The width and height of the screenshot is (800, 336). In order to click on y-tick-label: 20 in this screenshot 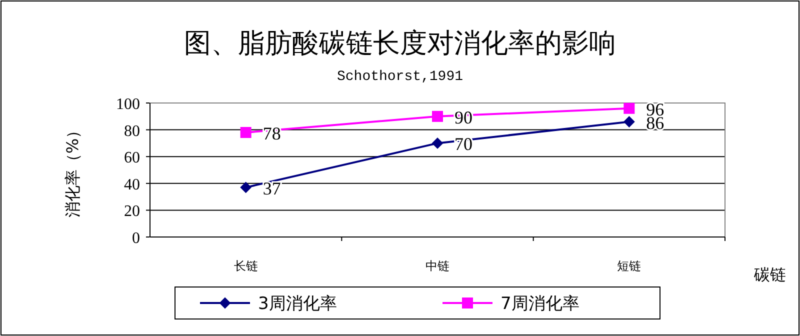, I will do `click(132, 211)`.